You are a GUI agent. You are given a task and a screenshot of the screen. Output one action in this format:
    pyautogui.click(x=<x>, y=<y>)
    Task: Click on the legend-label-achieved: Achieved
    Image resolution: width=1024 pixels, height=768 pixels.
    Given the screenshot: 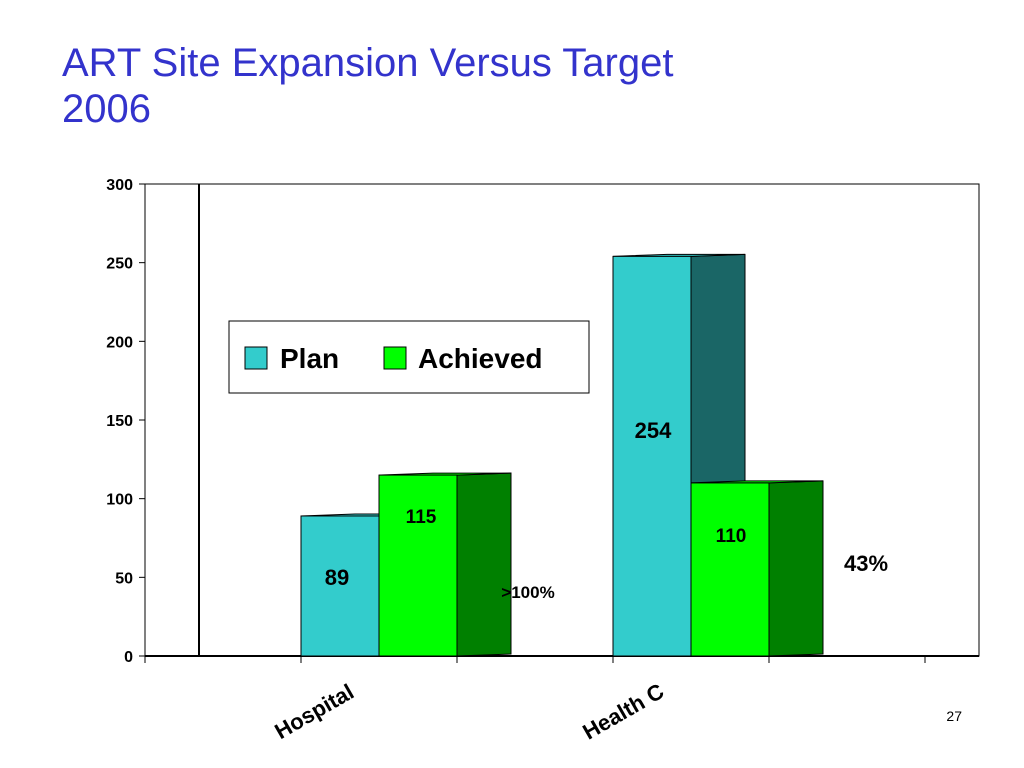 What is the action you would take?
    pyautogui.click(x=480, y=358)
    